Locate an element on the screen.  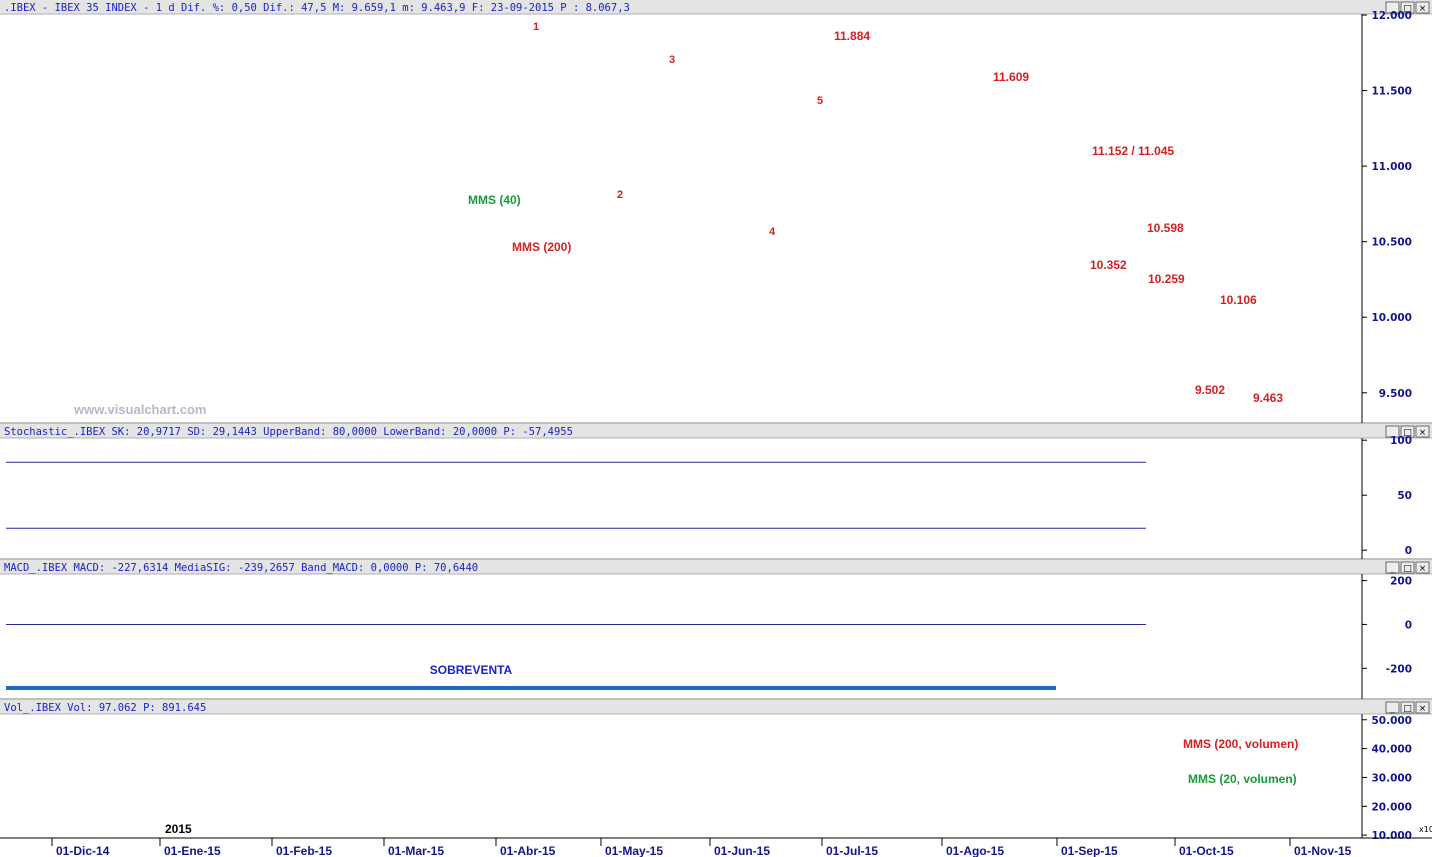
level-label: 11.609 is located at coordinates (1011, 77).